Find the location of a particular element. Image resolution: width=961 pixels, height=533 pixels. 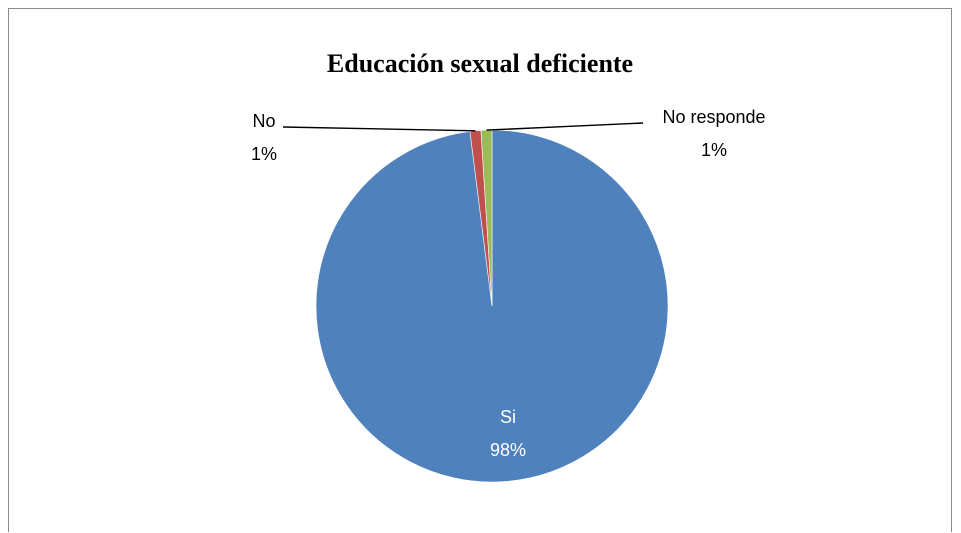

slice-percent-no-responde: 1% is located at coordinates (714, 150).